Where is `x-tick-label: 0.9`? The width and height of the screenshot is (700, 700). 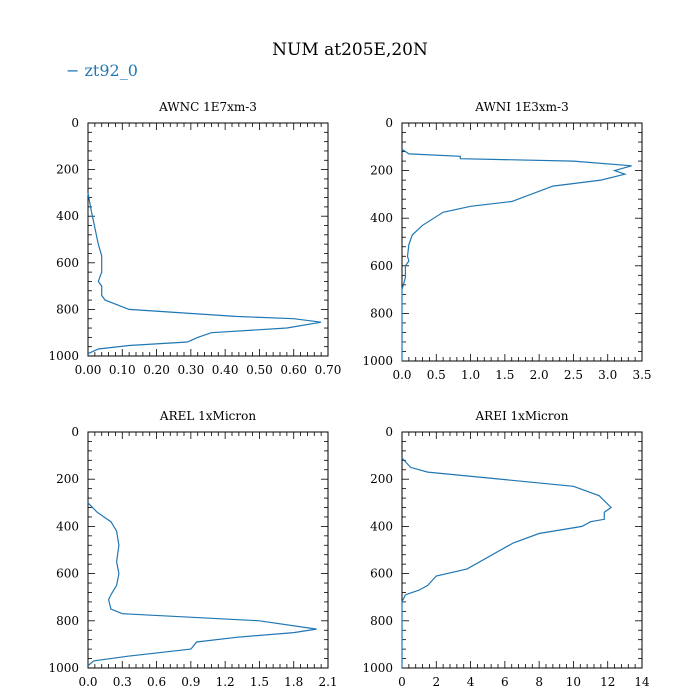 x-tick-label: 0.9 is located at coordinates (190, 682).